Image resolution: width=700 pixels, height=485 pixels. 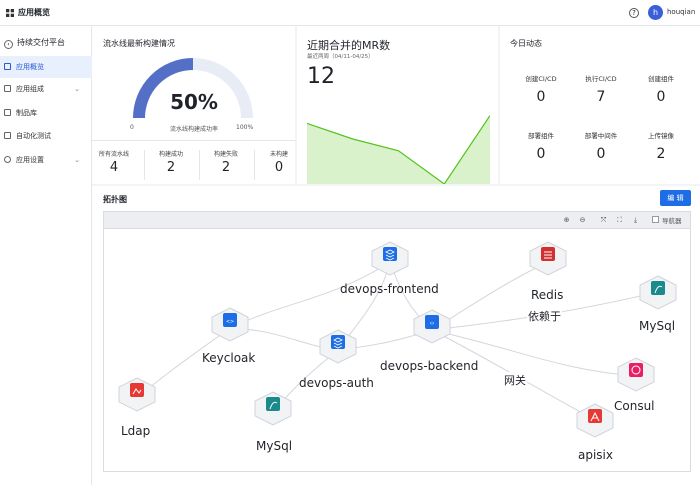 What do you see at coordinates (274, 446) in the screenshot?
I see `node-label-mysql1: MySql` at bounding box center [274, 446].